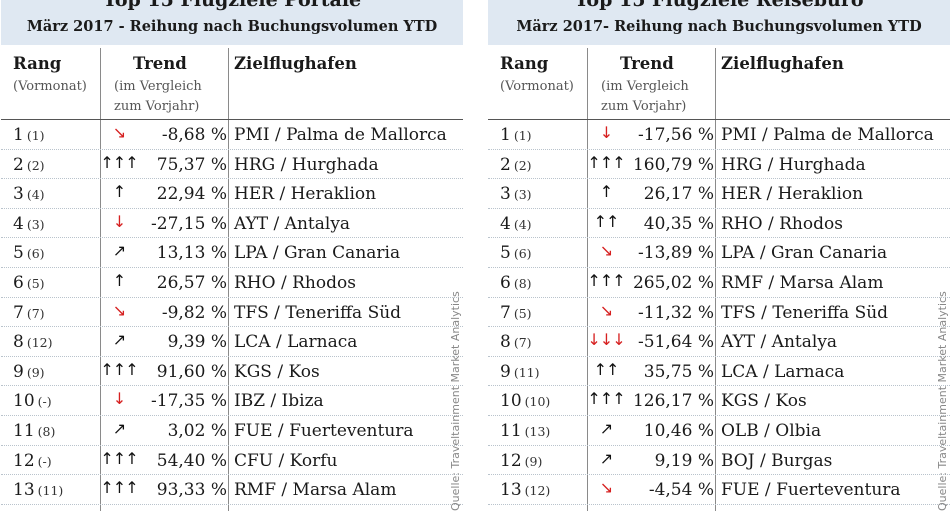  I want to click on rank-number: 1, so click(505, 135).